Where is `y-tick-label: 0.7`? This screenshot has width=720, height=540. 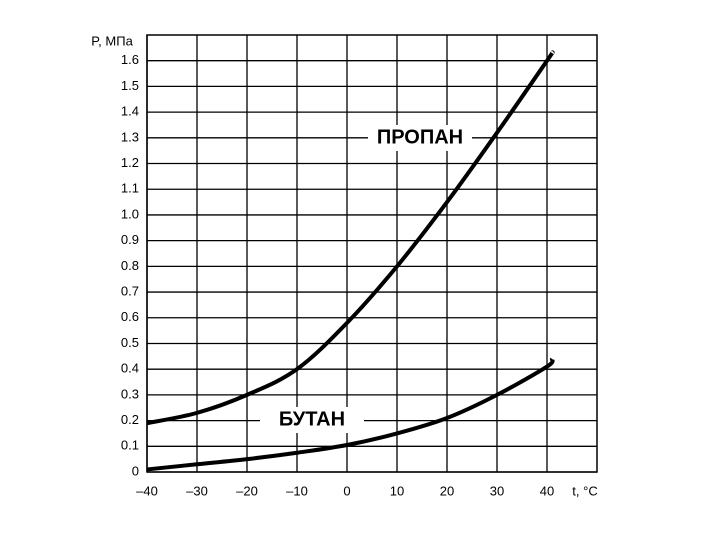
y-tick-label: 0.7 is located at coordinates (130, 290).